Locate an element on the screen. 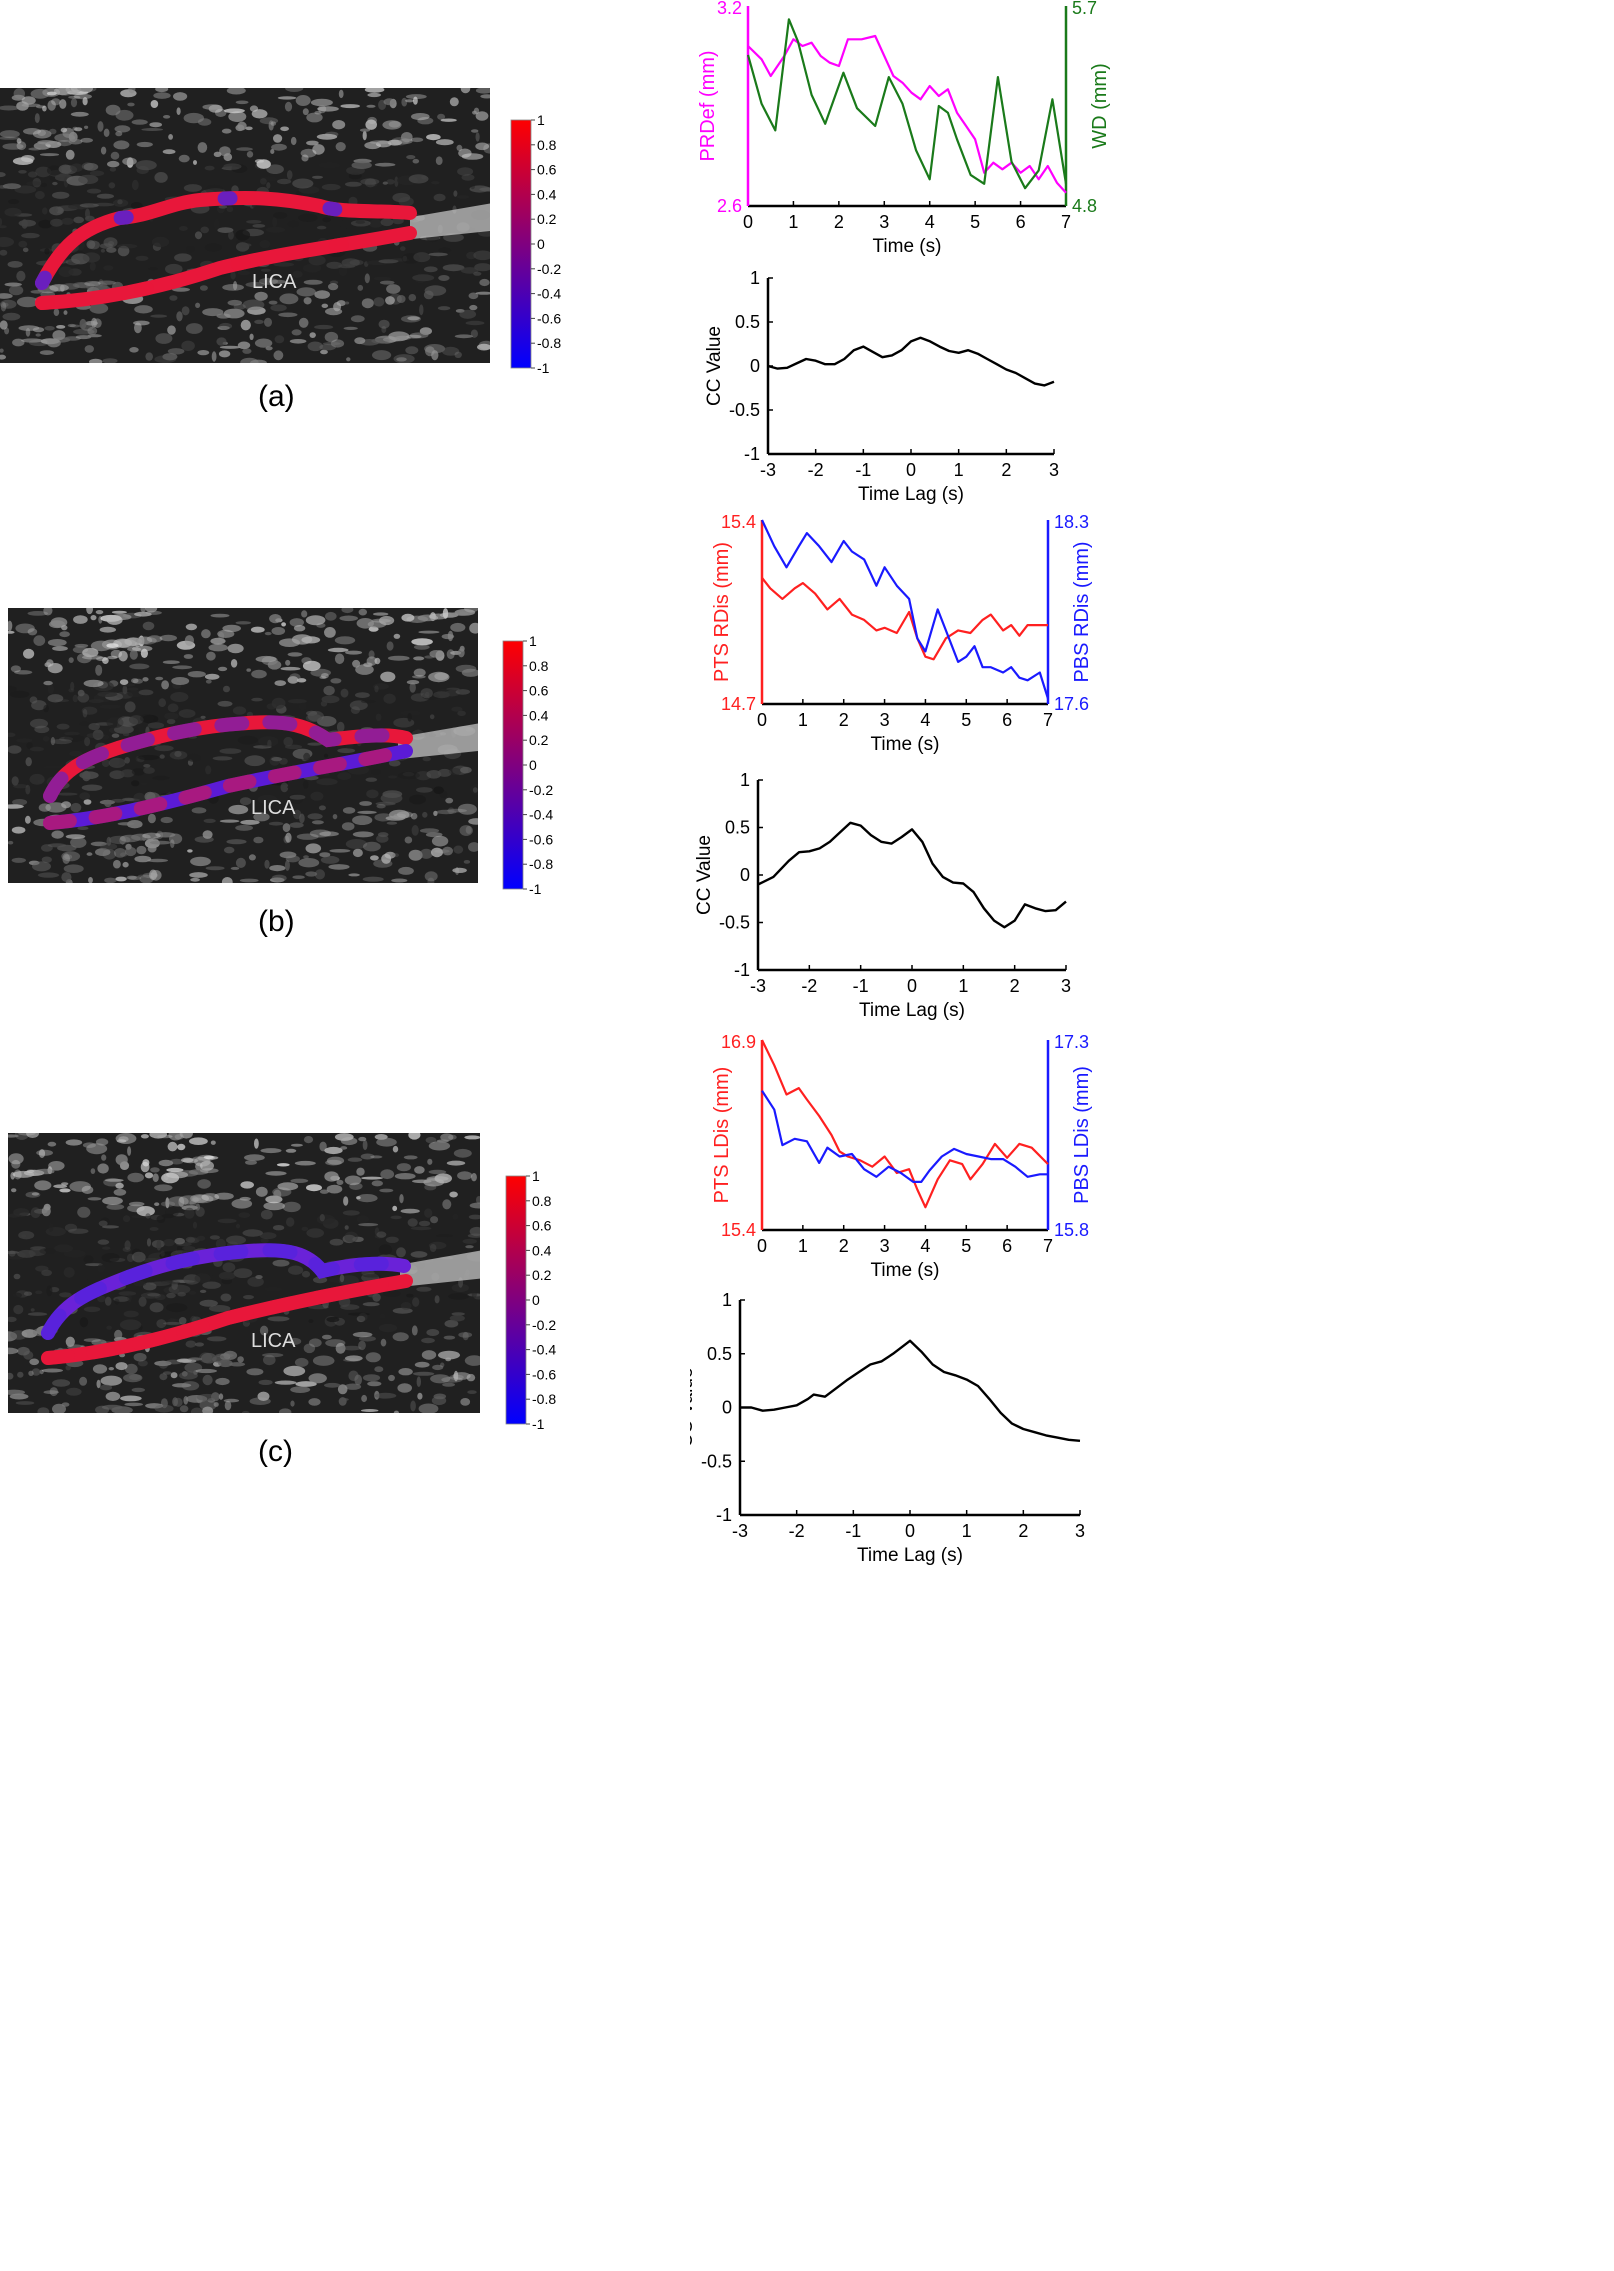 The image size is (1614, 2271). y-tick-label: -1 is located at coordinates (752, 454).